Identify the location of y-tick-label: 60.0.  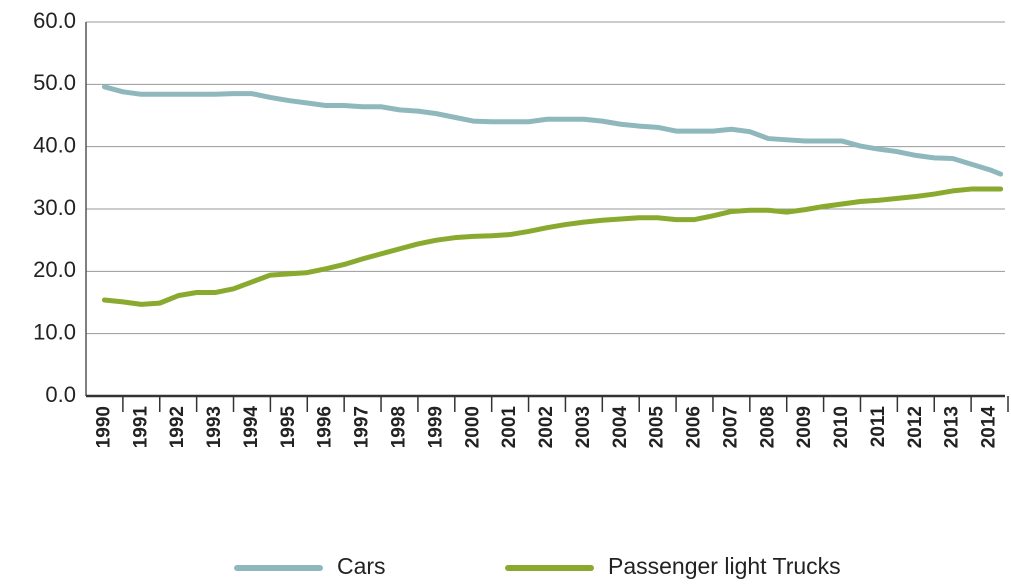
(54, 20).